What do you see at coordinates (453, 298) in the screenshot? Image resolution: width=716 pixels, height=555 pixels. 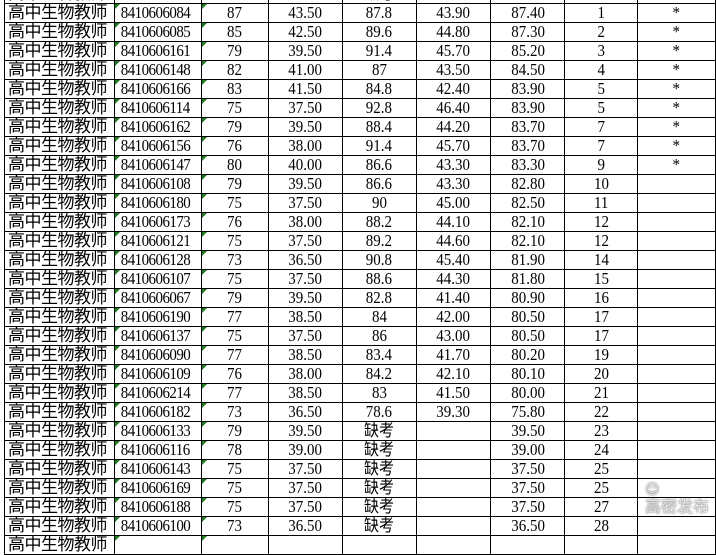 I see `cell-interview-weighted: 41.40` at bounding box center [453, 298].